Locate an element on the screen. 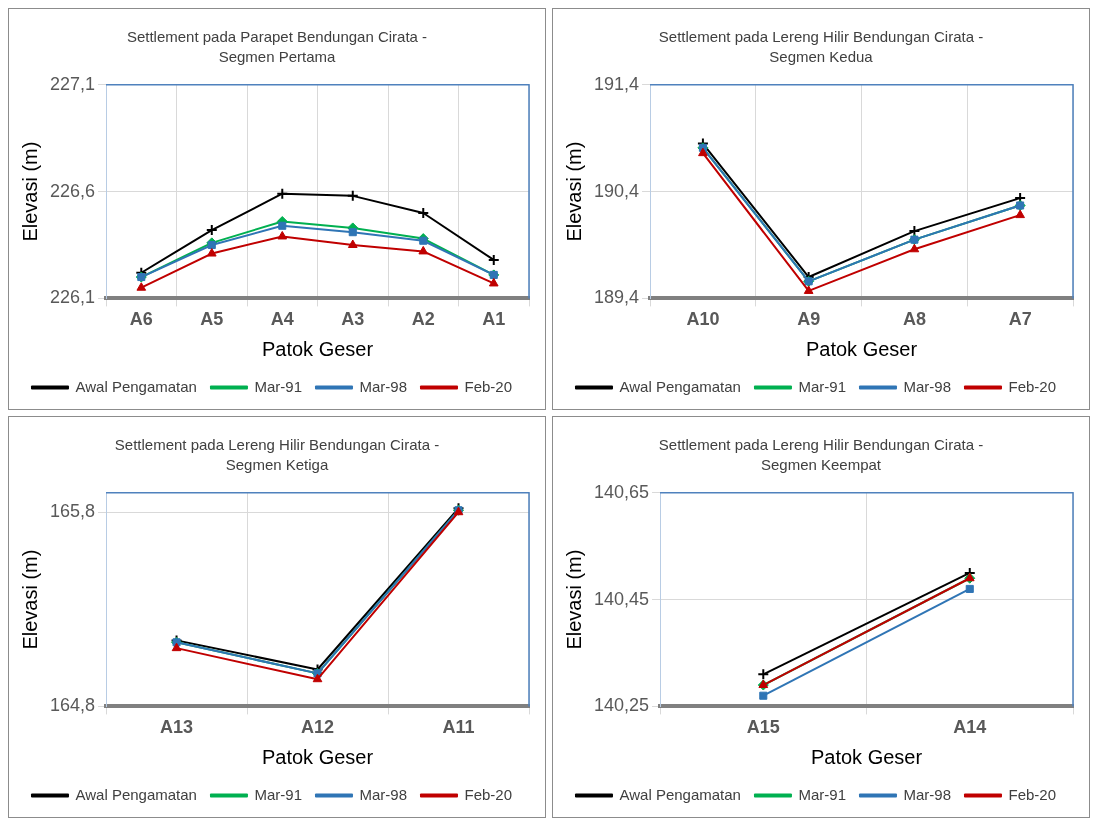  x-tick-label: A1 is located at coordinates (494, 319).